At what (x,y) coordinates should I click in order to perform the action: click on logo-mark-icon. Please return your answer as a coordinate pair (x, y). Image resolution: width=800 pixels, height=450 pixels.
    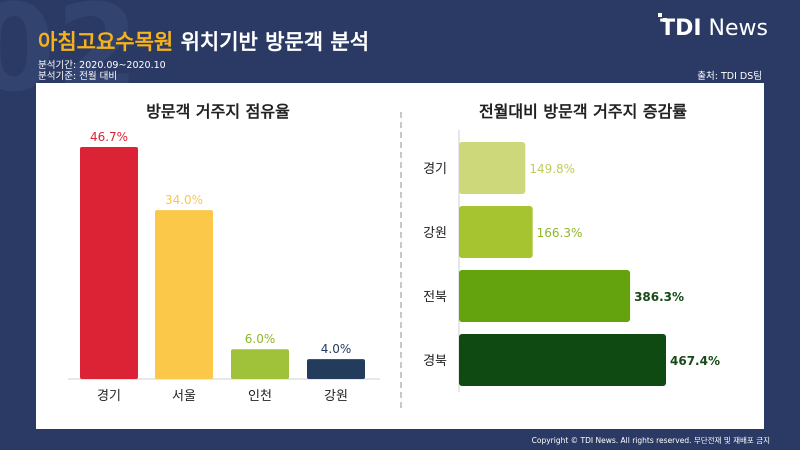
    Looking at the image, I should click on (663, 17).